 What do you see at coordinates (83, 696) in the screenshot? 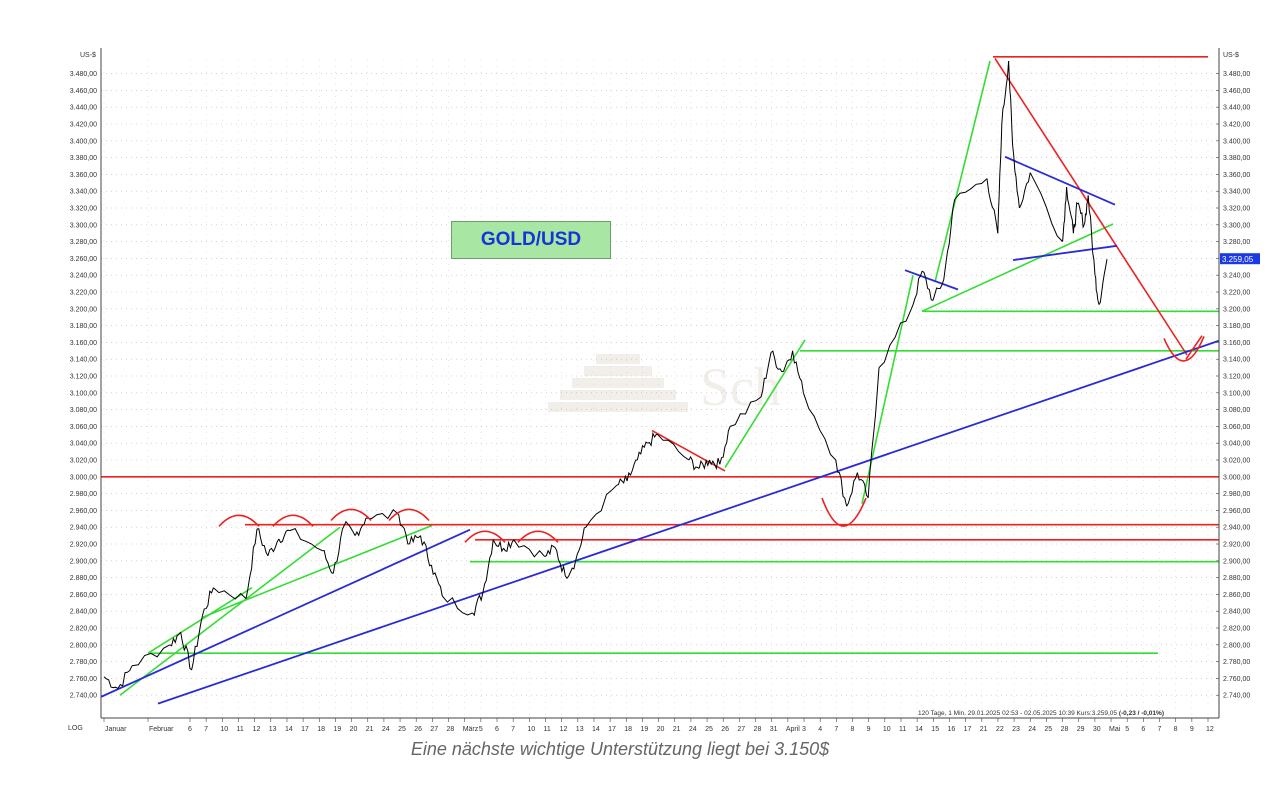
I see `y-tick-label: 2.740,00` at bounding box center [83, 696].